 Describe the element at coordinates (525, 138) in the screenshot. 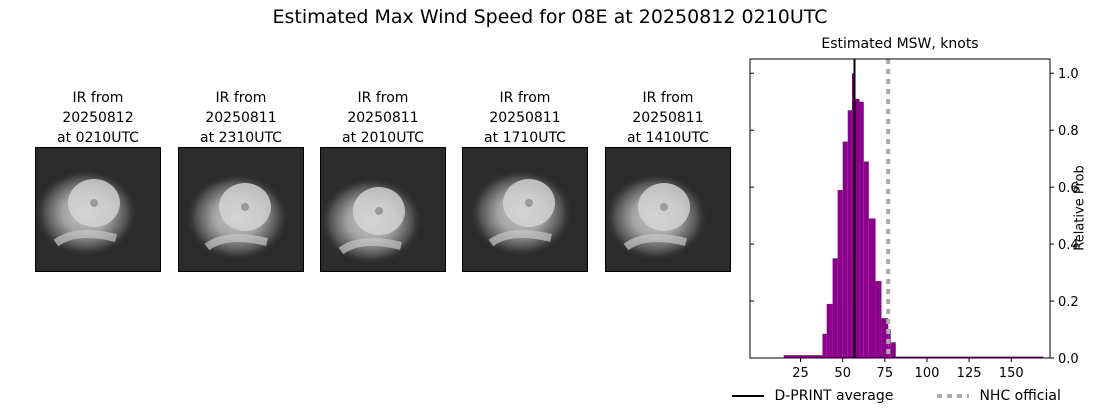

I see `ir-thumbnail-caption-line: at 1710UTC` at that location.